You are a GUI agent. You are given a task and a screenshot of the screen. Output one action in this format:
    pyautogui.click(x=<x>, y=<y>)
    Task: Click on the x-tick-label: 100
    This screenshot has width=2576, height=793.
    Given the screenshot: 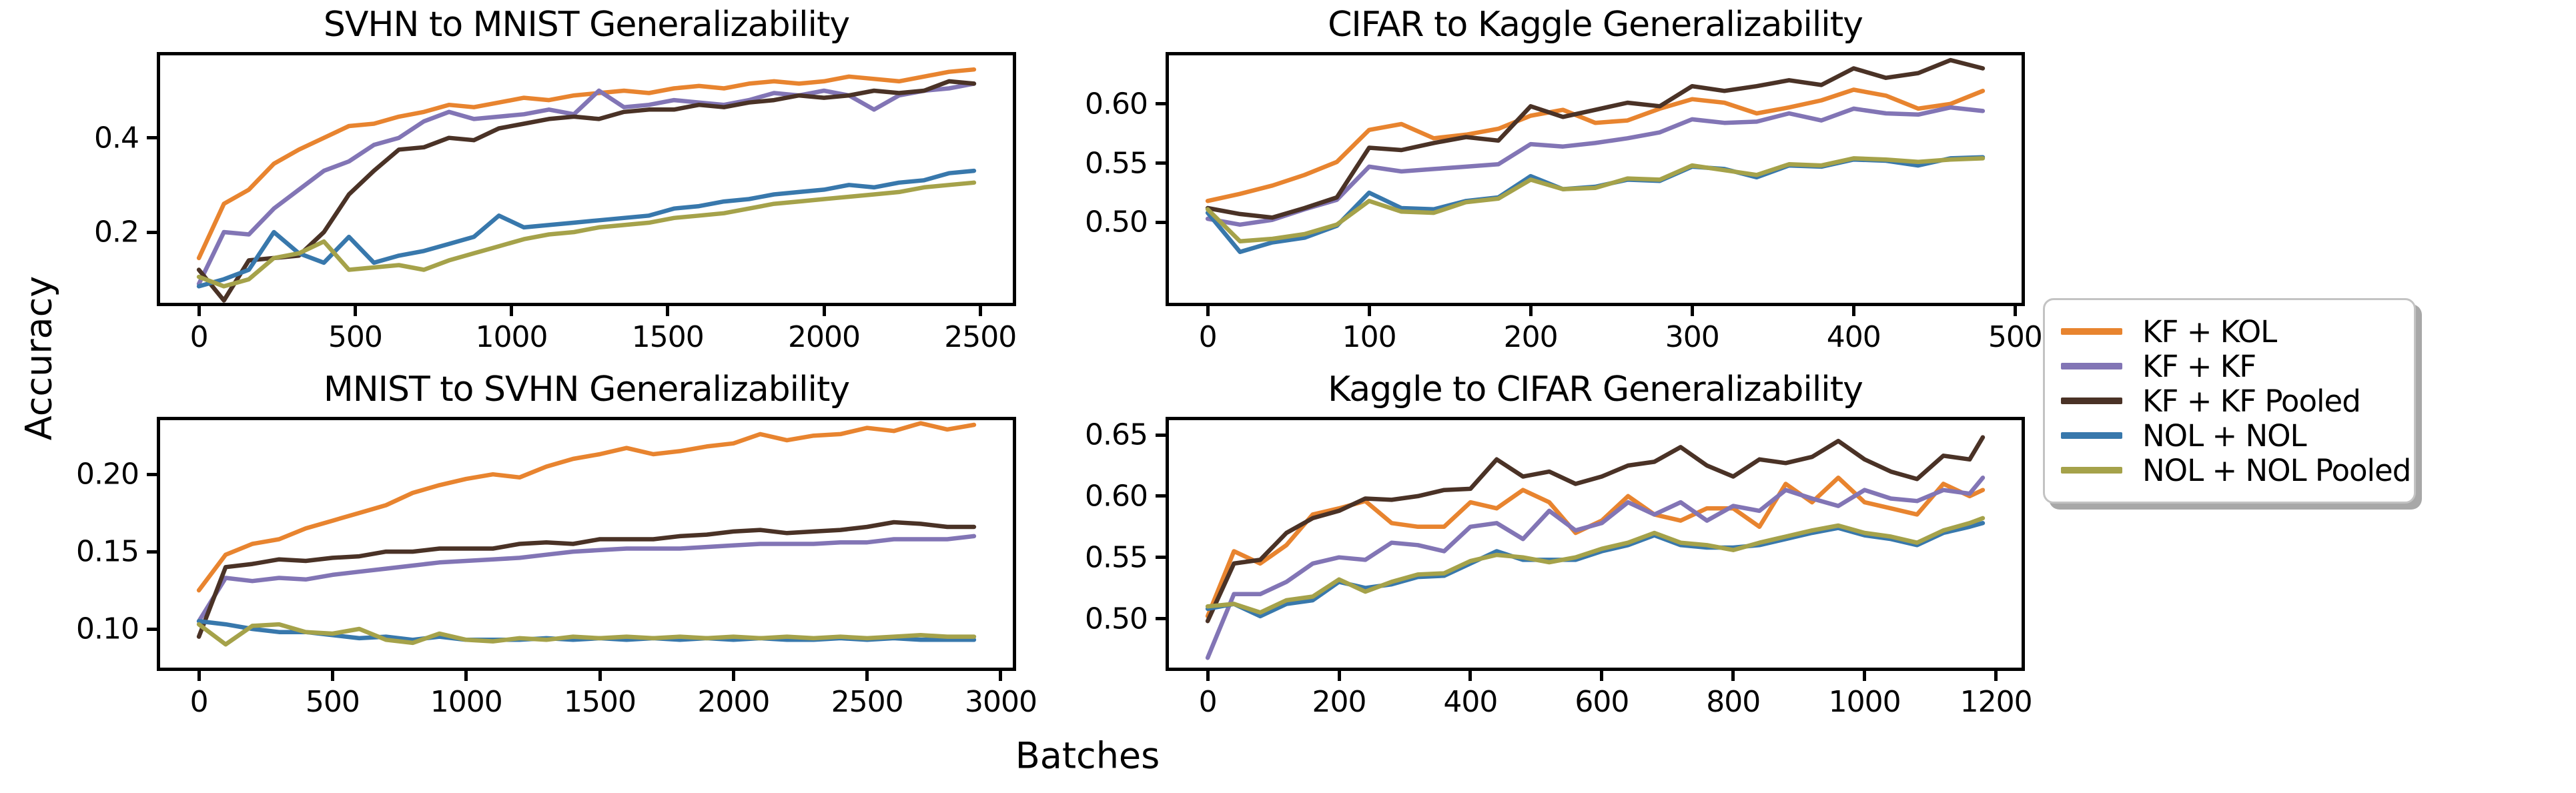 What is the action you would take?
    pyautogui.click(x=1369, y=337)
    